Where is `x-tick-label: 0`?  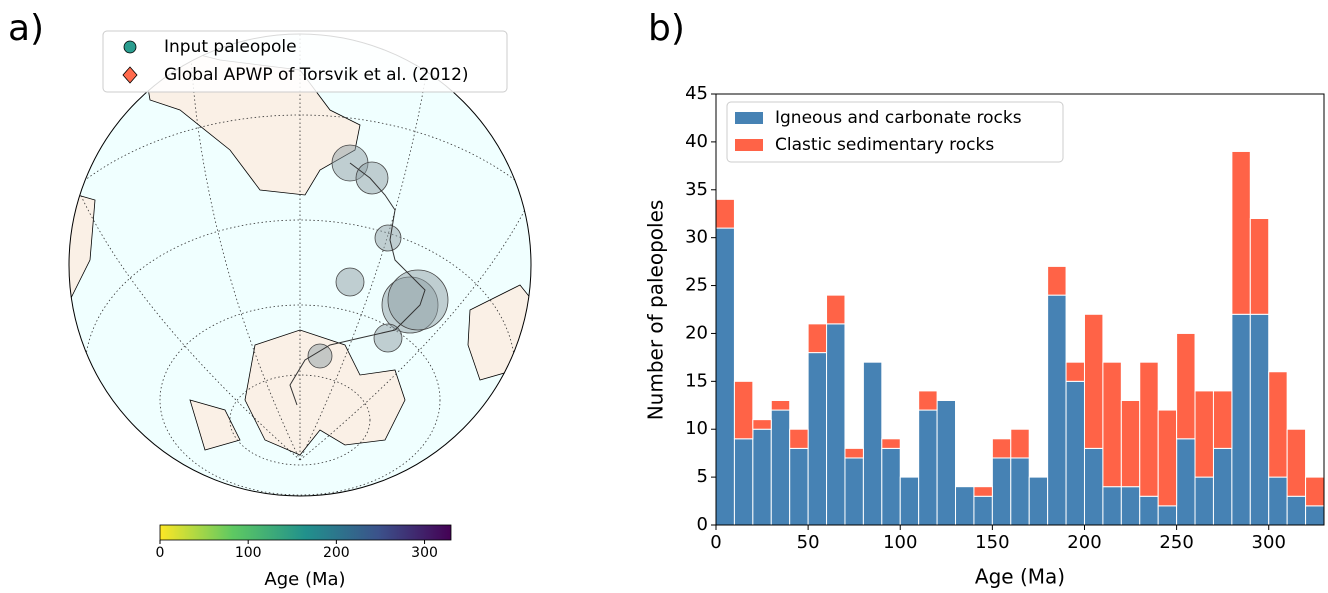 x-tick-label: 0 is located at coordinates (715, 542).